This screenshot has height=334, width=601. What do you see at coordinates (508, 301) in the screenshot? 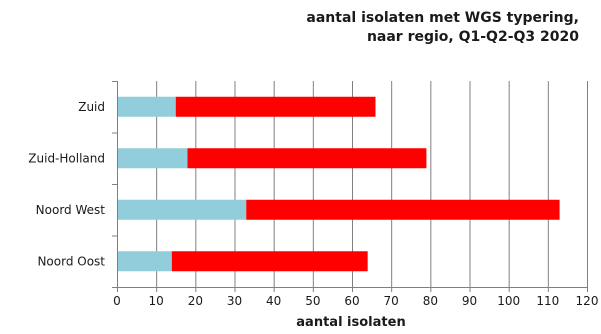
I see `x-tick-label: 100` at bounding box center [508, 301].